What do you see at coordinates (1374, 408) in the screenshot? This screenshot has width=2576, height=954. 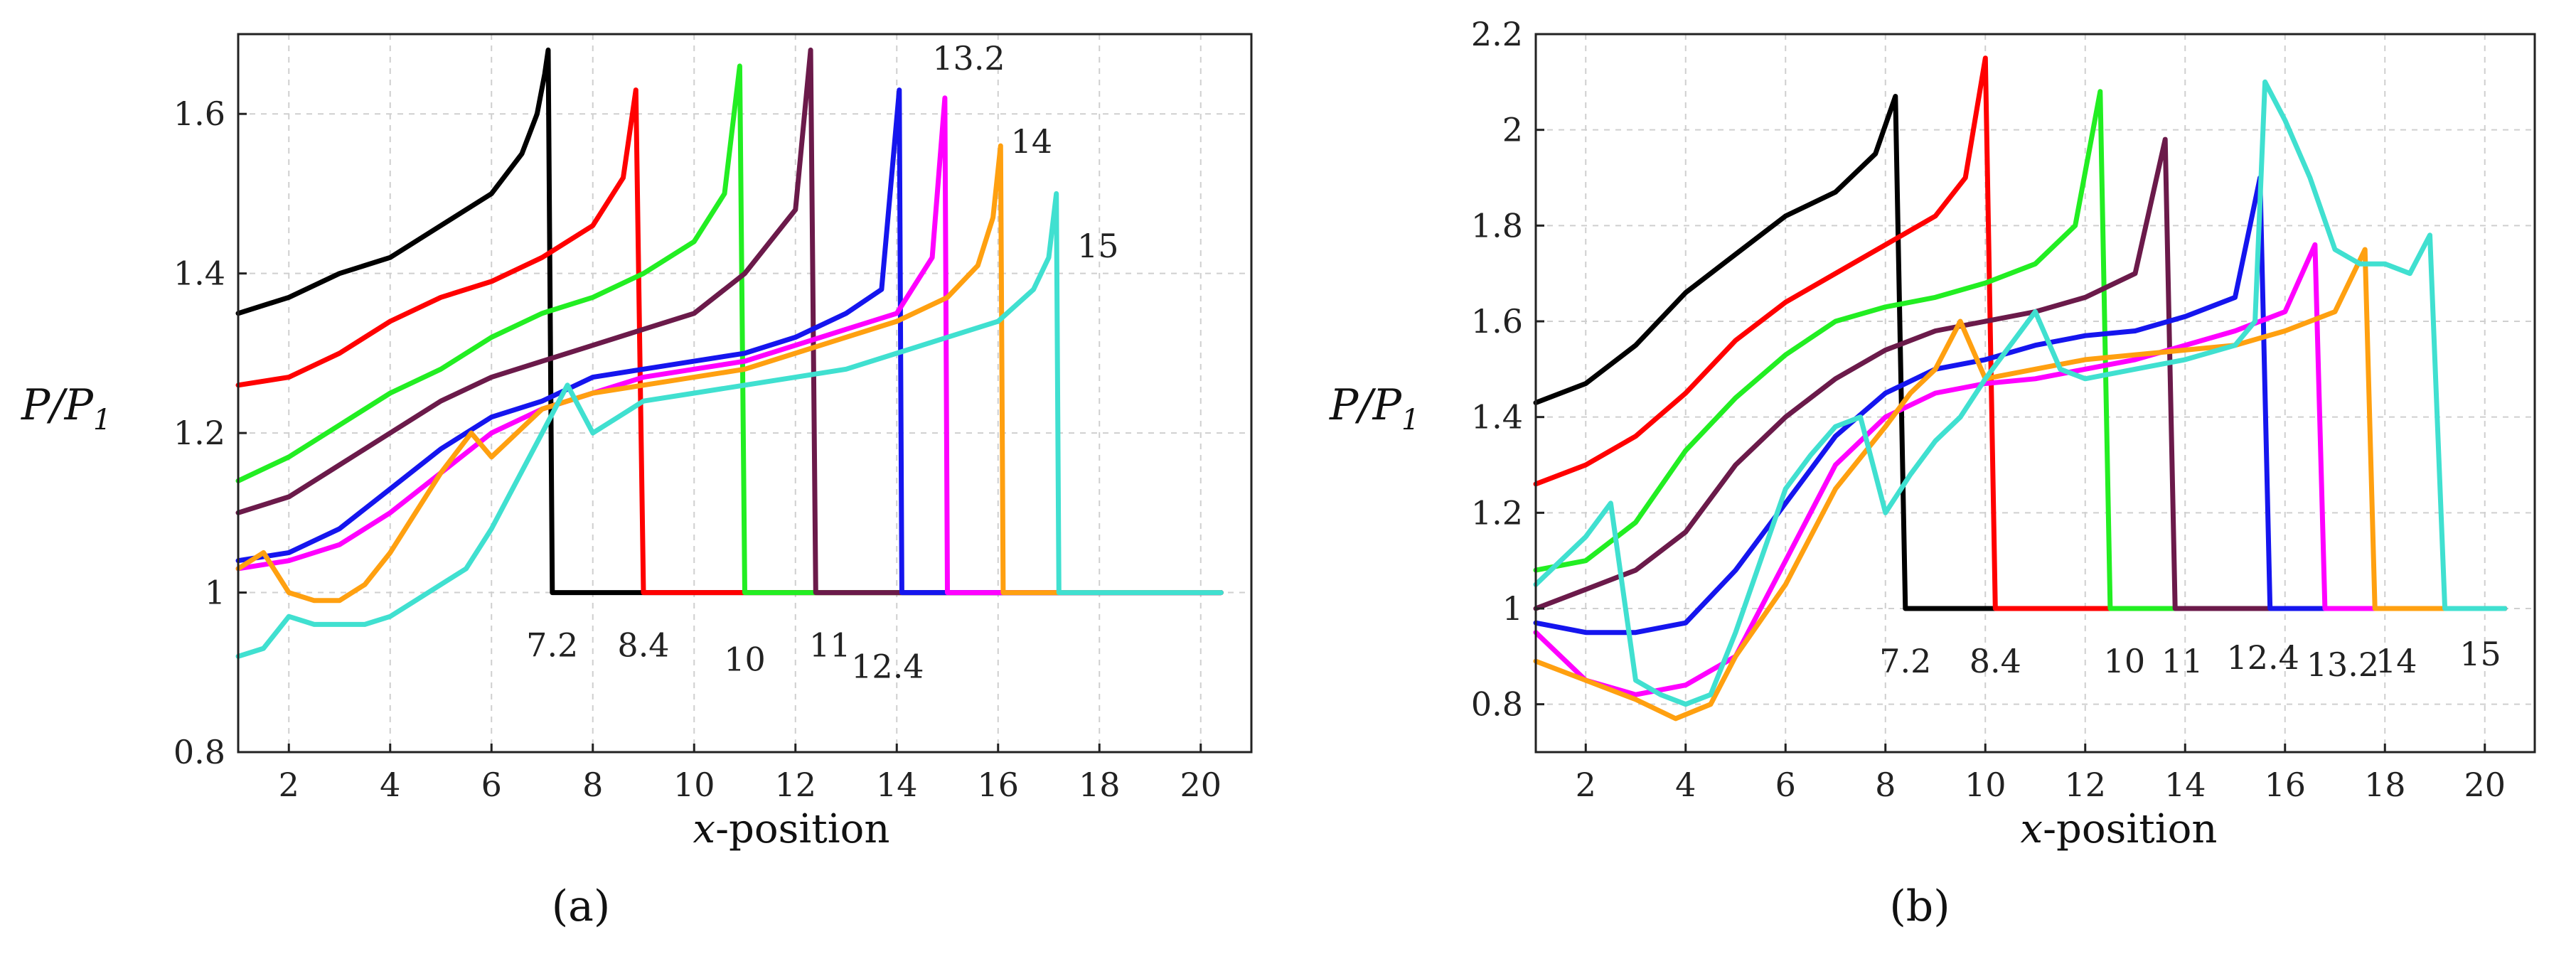 I see `panel-b-ylabel: P/P1` at bounding box center [1374, 408].